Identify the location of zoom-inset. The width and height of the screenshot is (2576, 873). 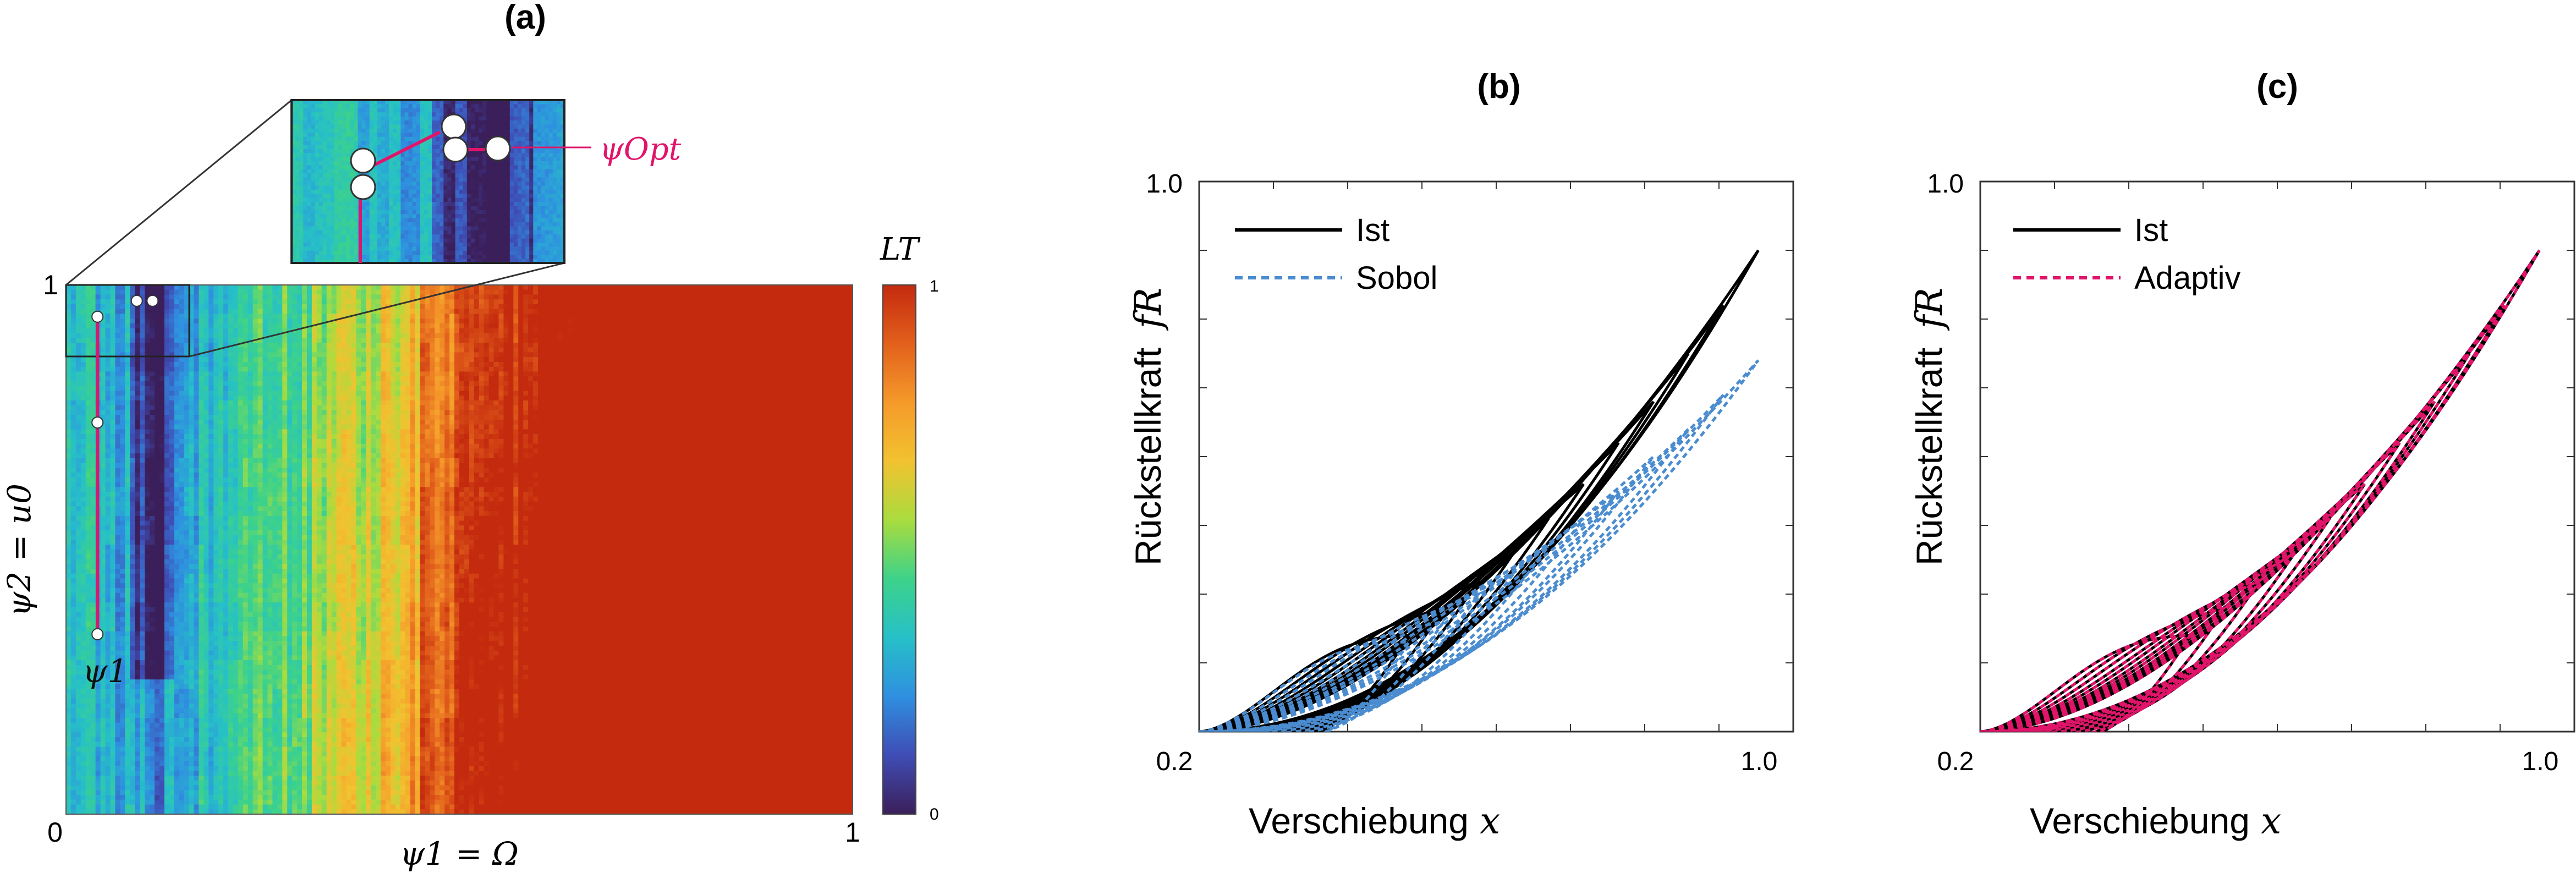
(428, 181).